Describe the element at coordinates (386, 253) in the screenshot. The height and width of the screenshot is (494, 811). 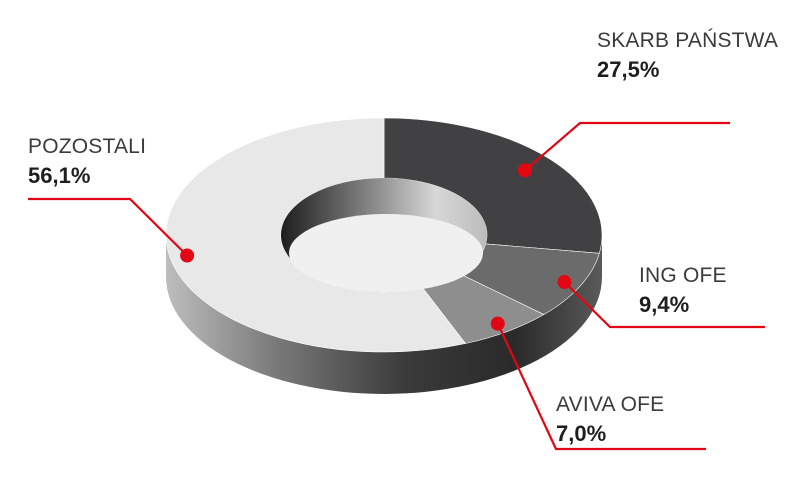
I see `donut-hole-floor` at that location.